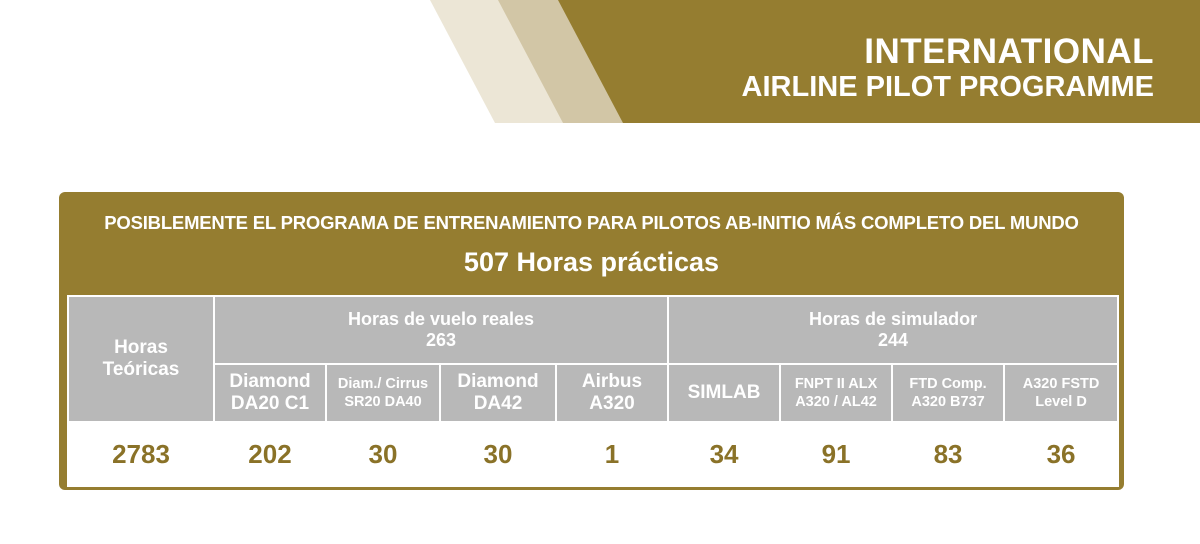 The width and height of the screenshot is (1200, 544). I want to click on col-header-da42: Diamond DA42, so click(498, 393).